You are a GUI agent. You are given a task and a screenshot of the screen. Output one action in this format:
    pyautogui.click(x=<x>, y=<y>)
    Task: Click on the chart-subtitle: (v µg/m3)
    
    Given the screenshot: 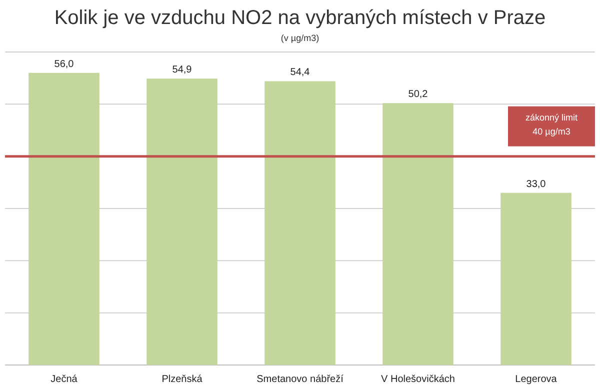 What is the action you would take?
    pyautogui.click(x=300, y=38)
    